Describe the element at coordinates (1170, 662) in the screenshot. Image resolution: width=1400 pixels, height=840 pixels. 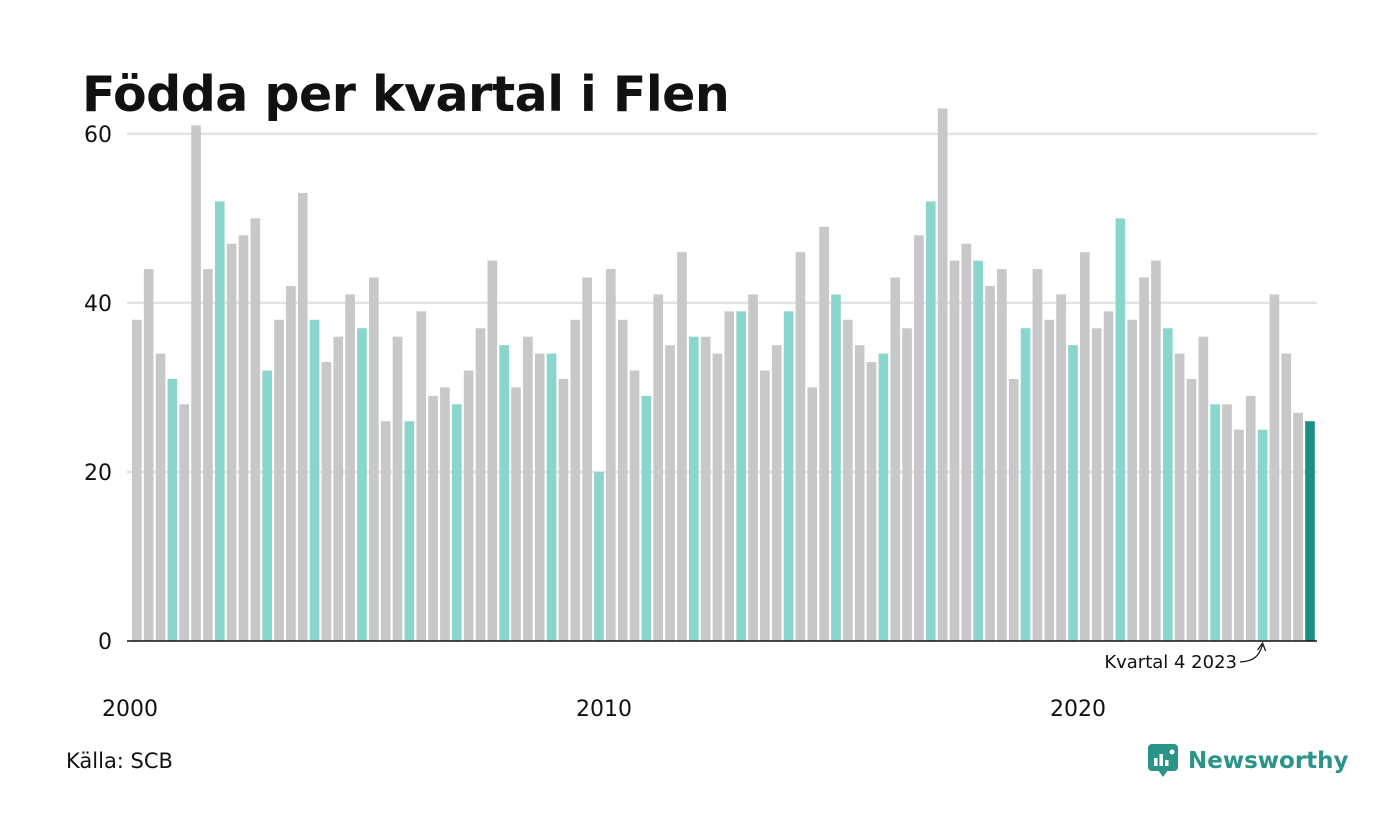
I see `annotation-label: Kvartal 4 2023` at that location.